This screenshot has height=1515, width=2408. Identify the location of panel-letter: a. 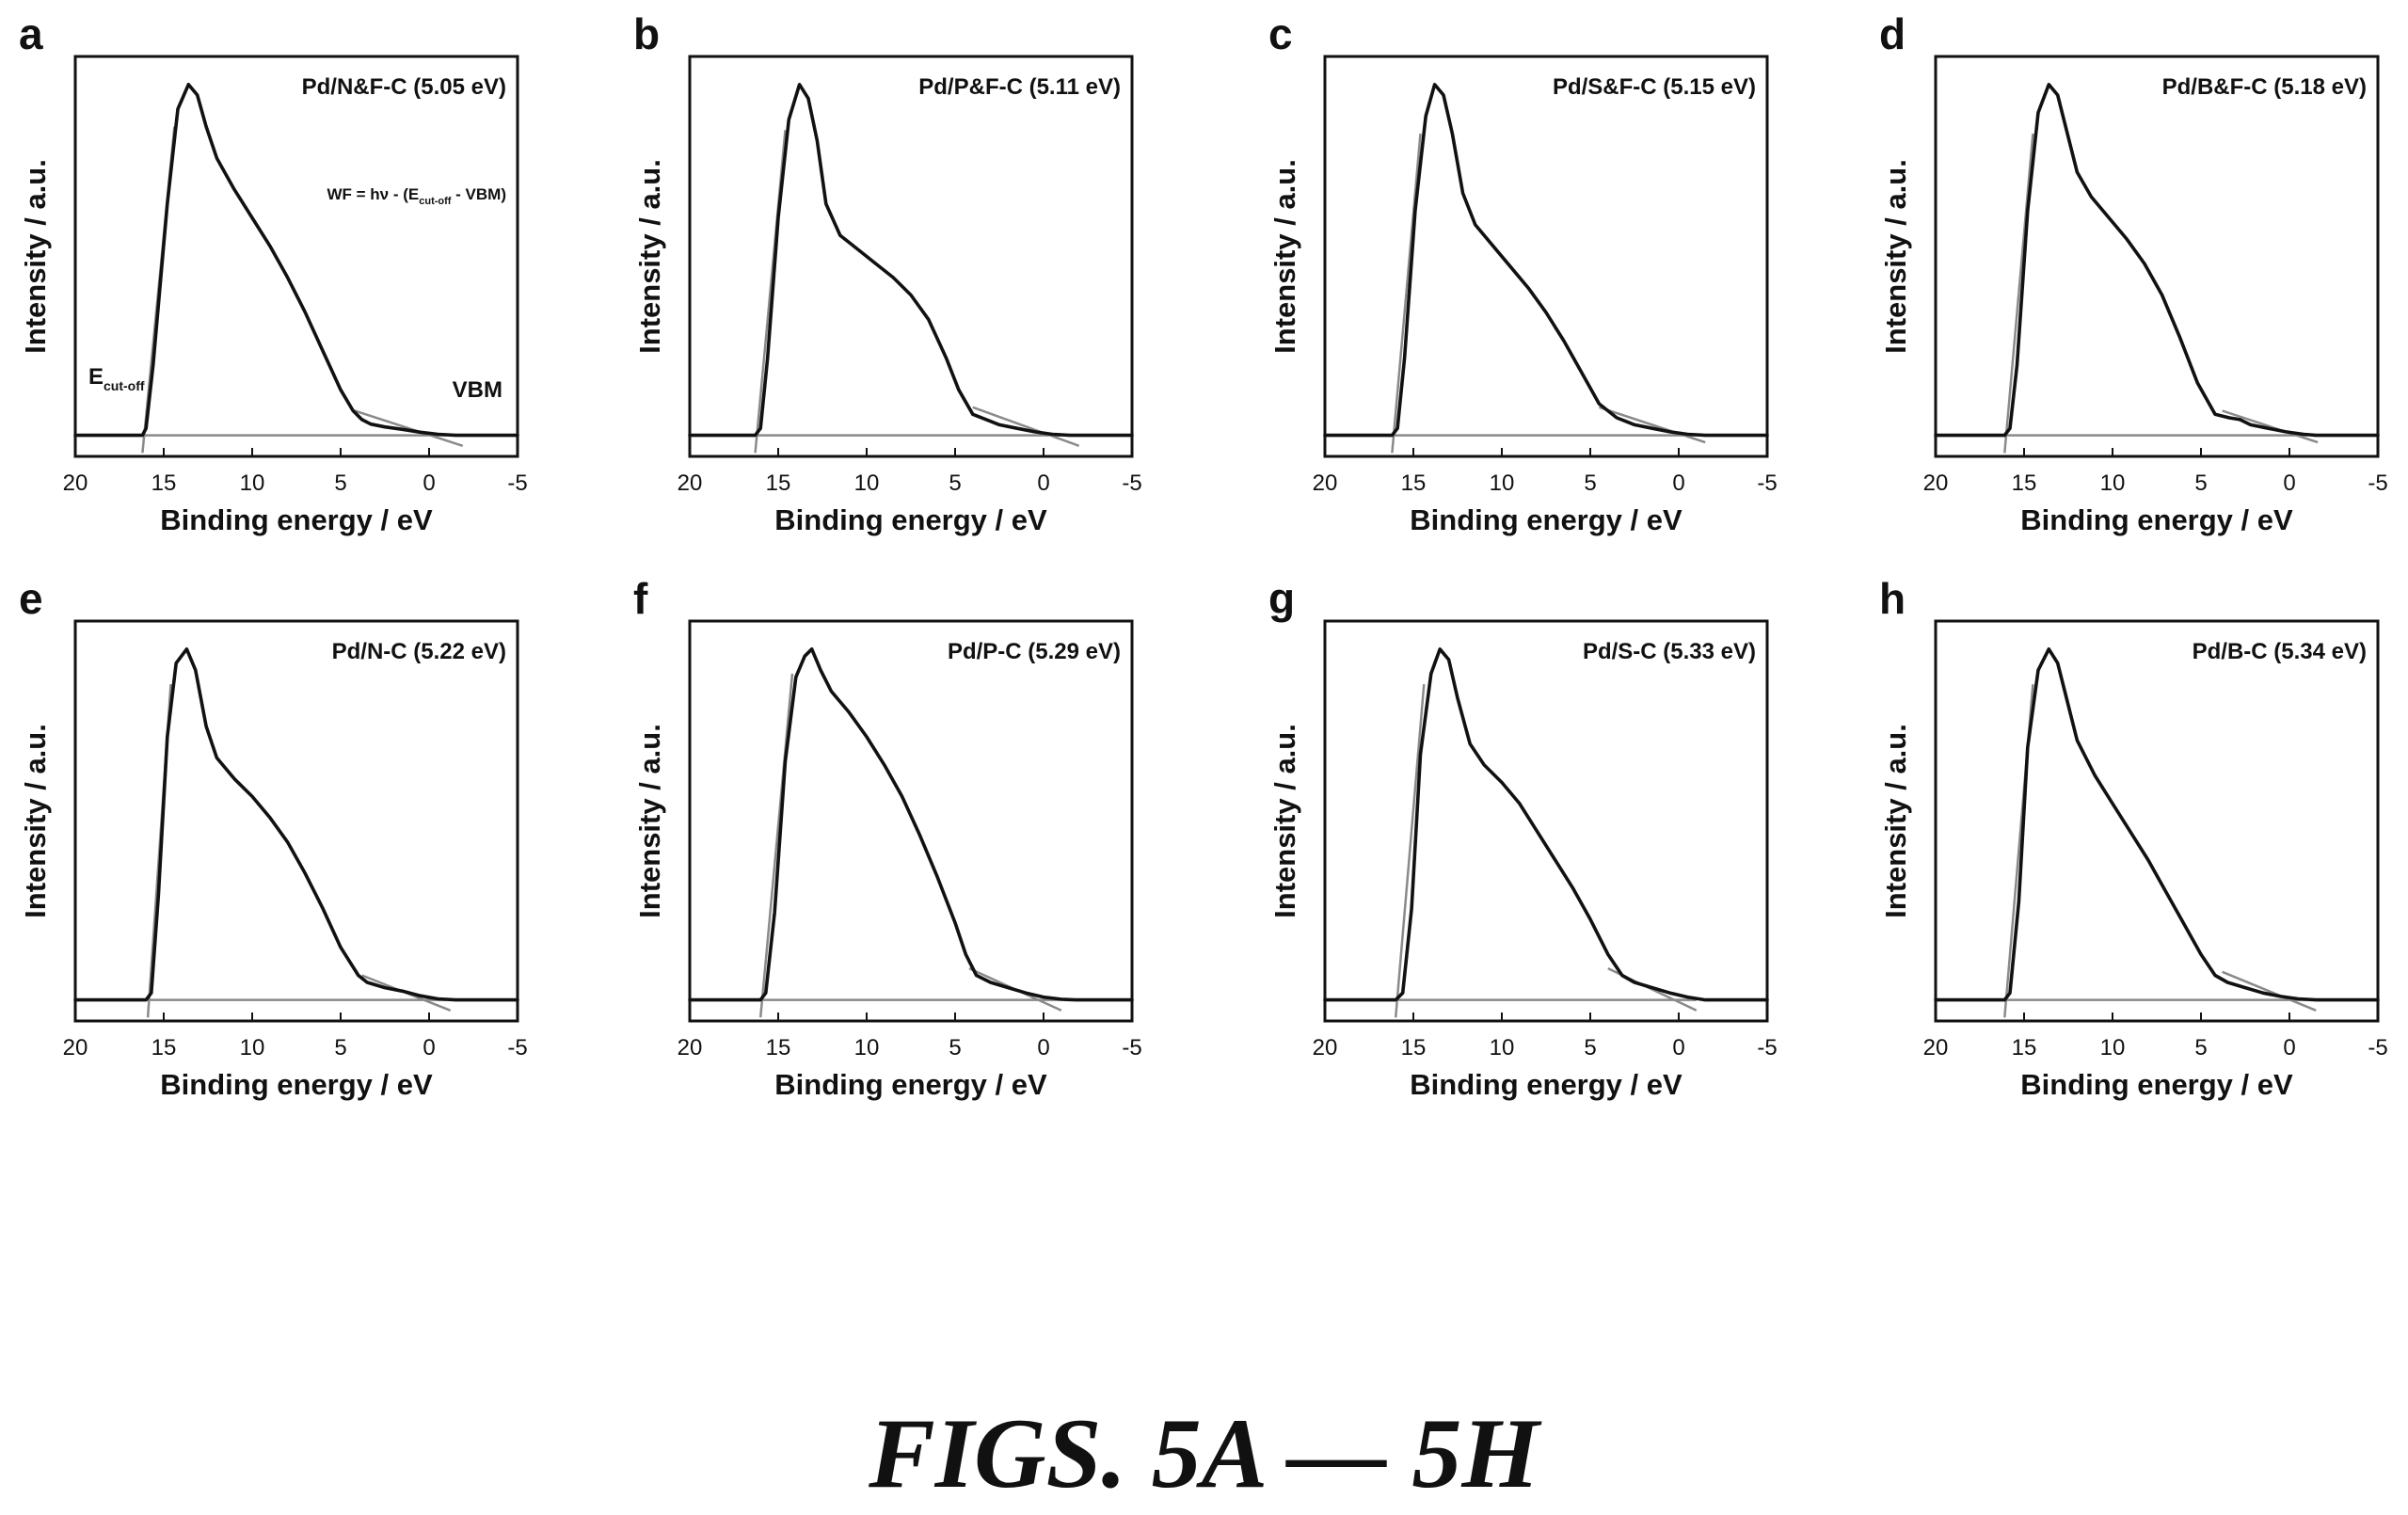
(31, 33).